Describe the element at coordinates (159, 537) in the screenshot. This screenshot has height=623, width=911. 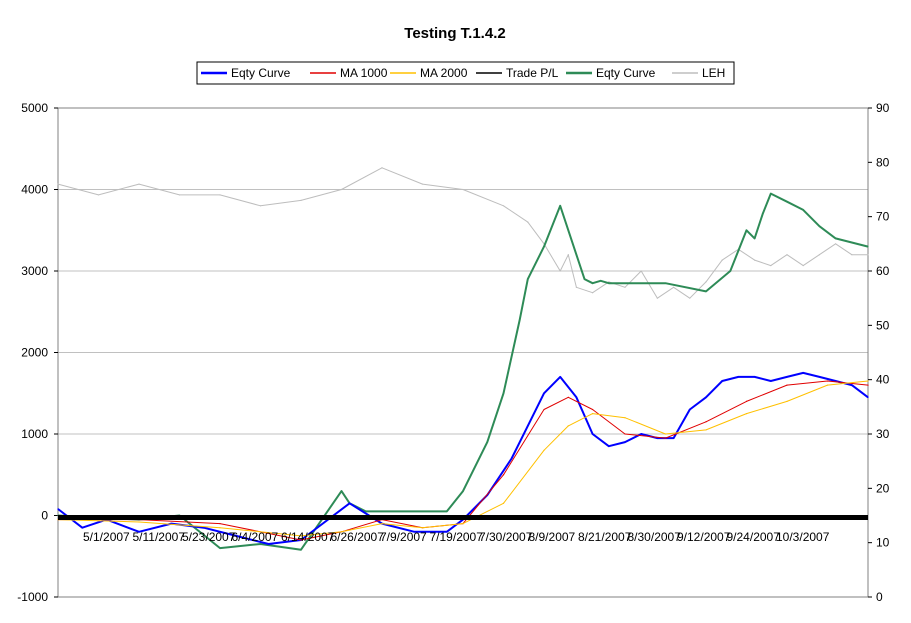
I see `x-tick-label: 5/11/2007` at that location.